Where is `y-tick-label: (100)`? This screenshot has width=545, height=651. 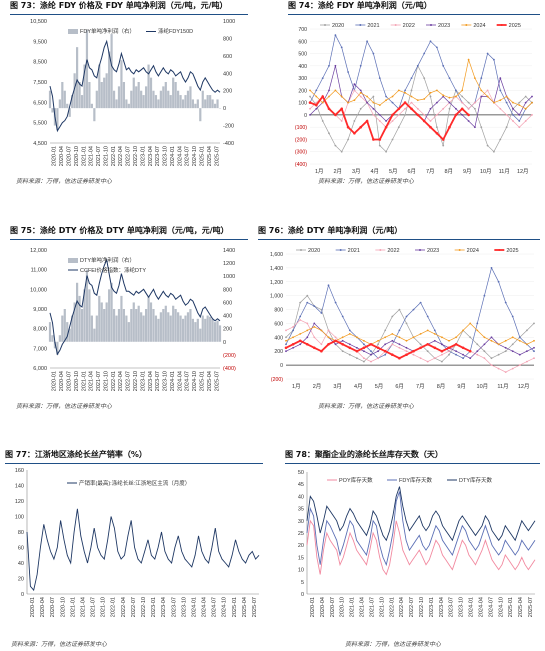
y-tick-label: (100) is located at coordinates (301, 128).